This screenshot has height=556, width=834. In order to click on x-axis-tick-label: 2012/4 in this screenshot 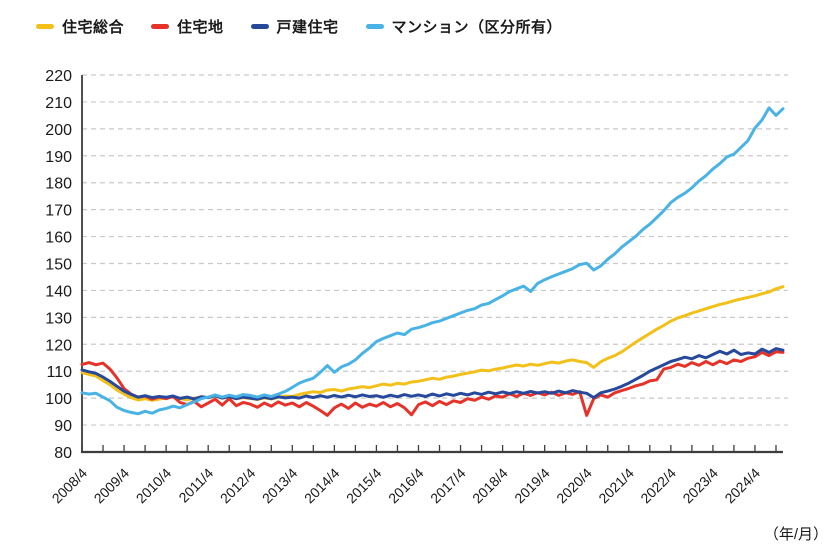, I will do `click(238, 486)`.